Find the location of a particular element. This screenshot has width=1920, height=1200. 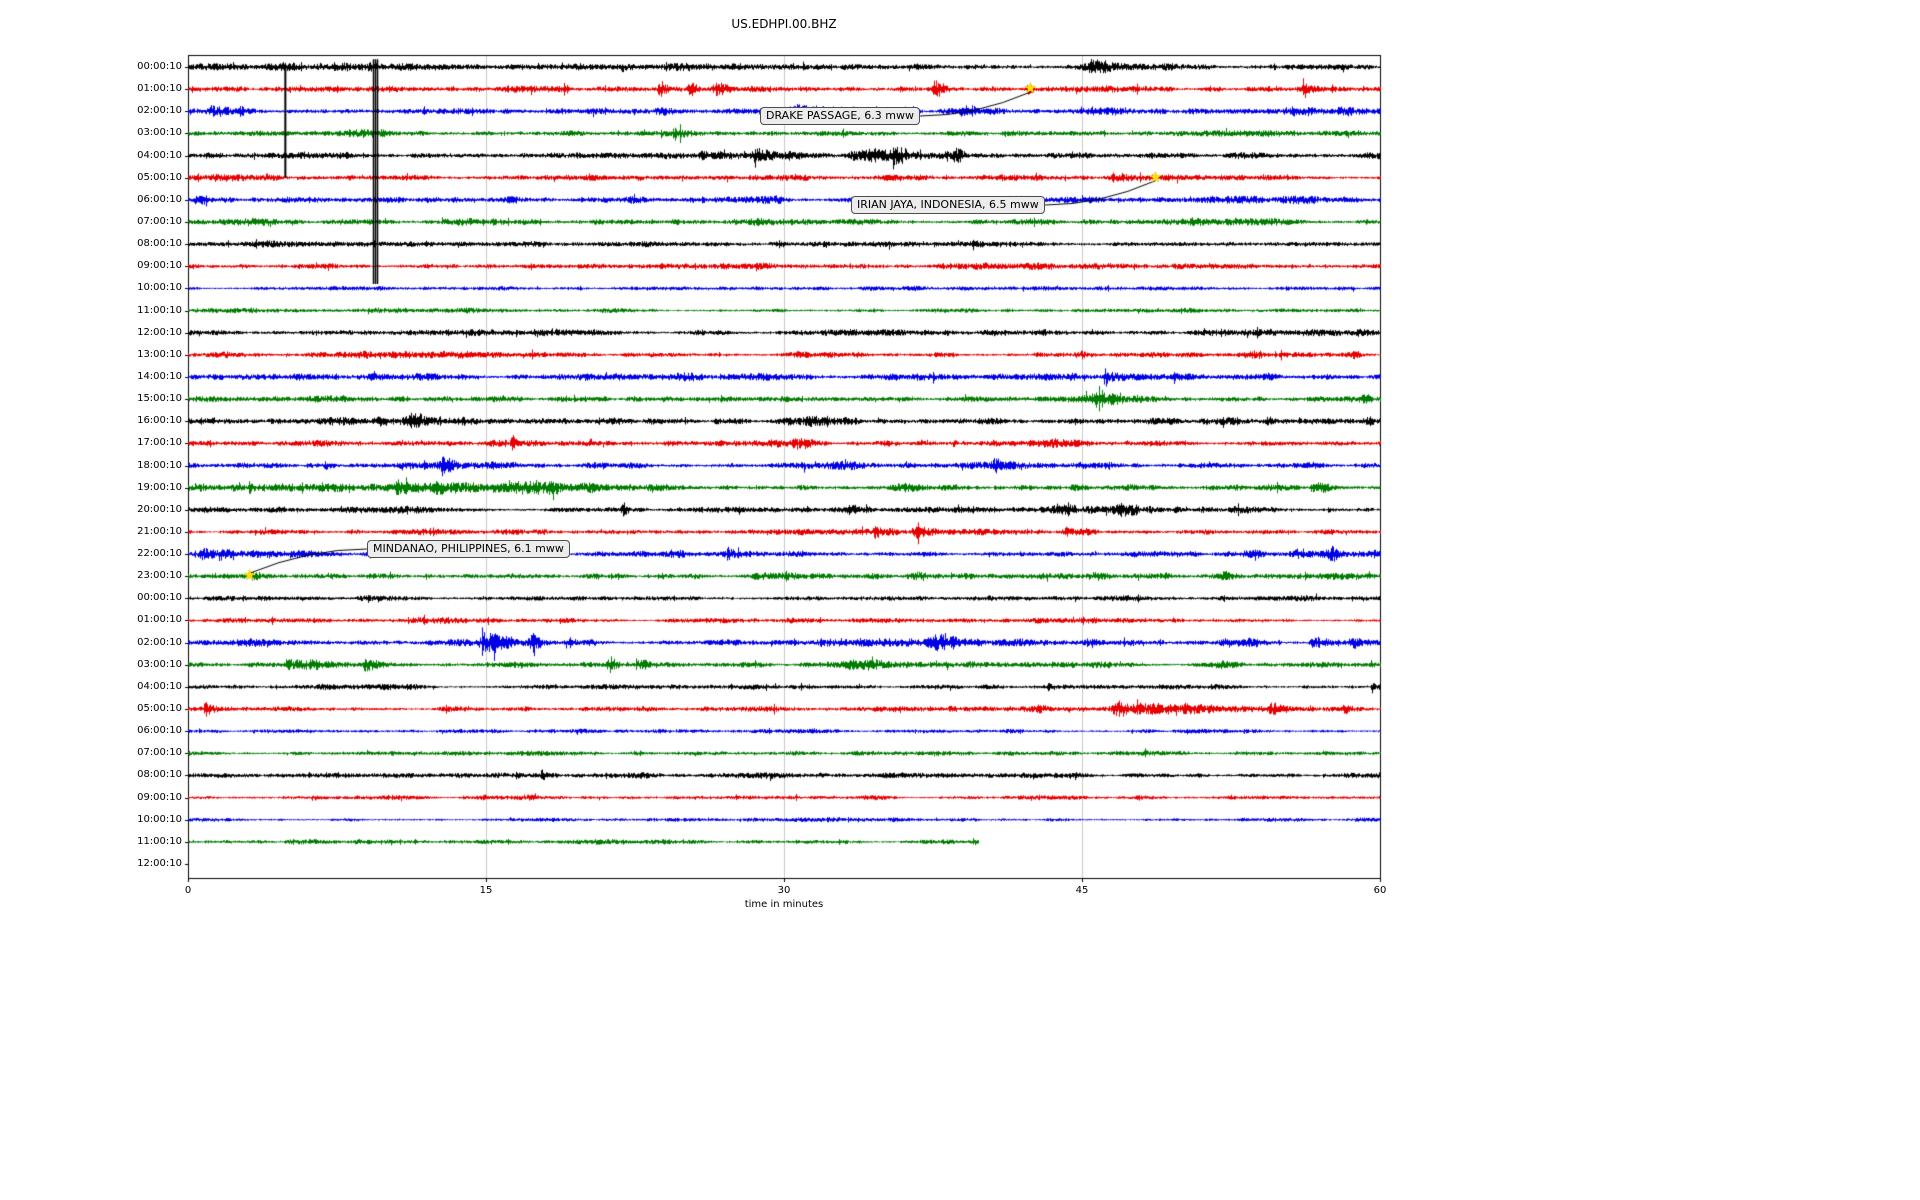

event-label: IRIAN JAYA, INDONESIA, 6.5 mww is located at coordinates (948, 205).